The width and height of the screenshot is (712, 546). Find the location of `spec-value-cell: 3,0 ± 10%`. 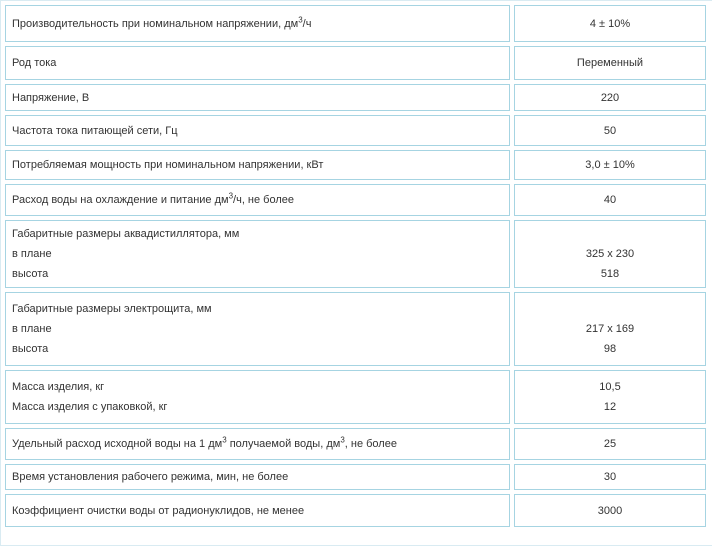

spec-value-cell: 3,0 ± 10% is located at coordinates (610, 165).